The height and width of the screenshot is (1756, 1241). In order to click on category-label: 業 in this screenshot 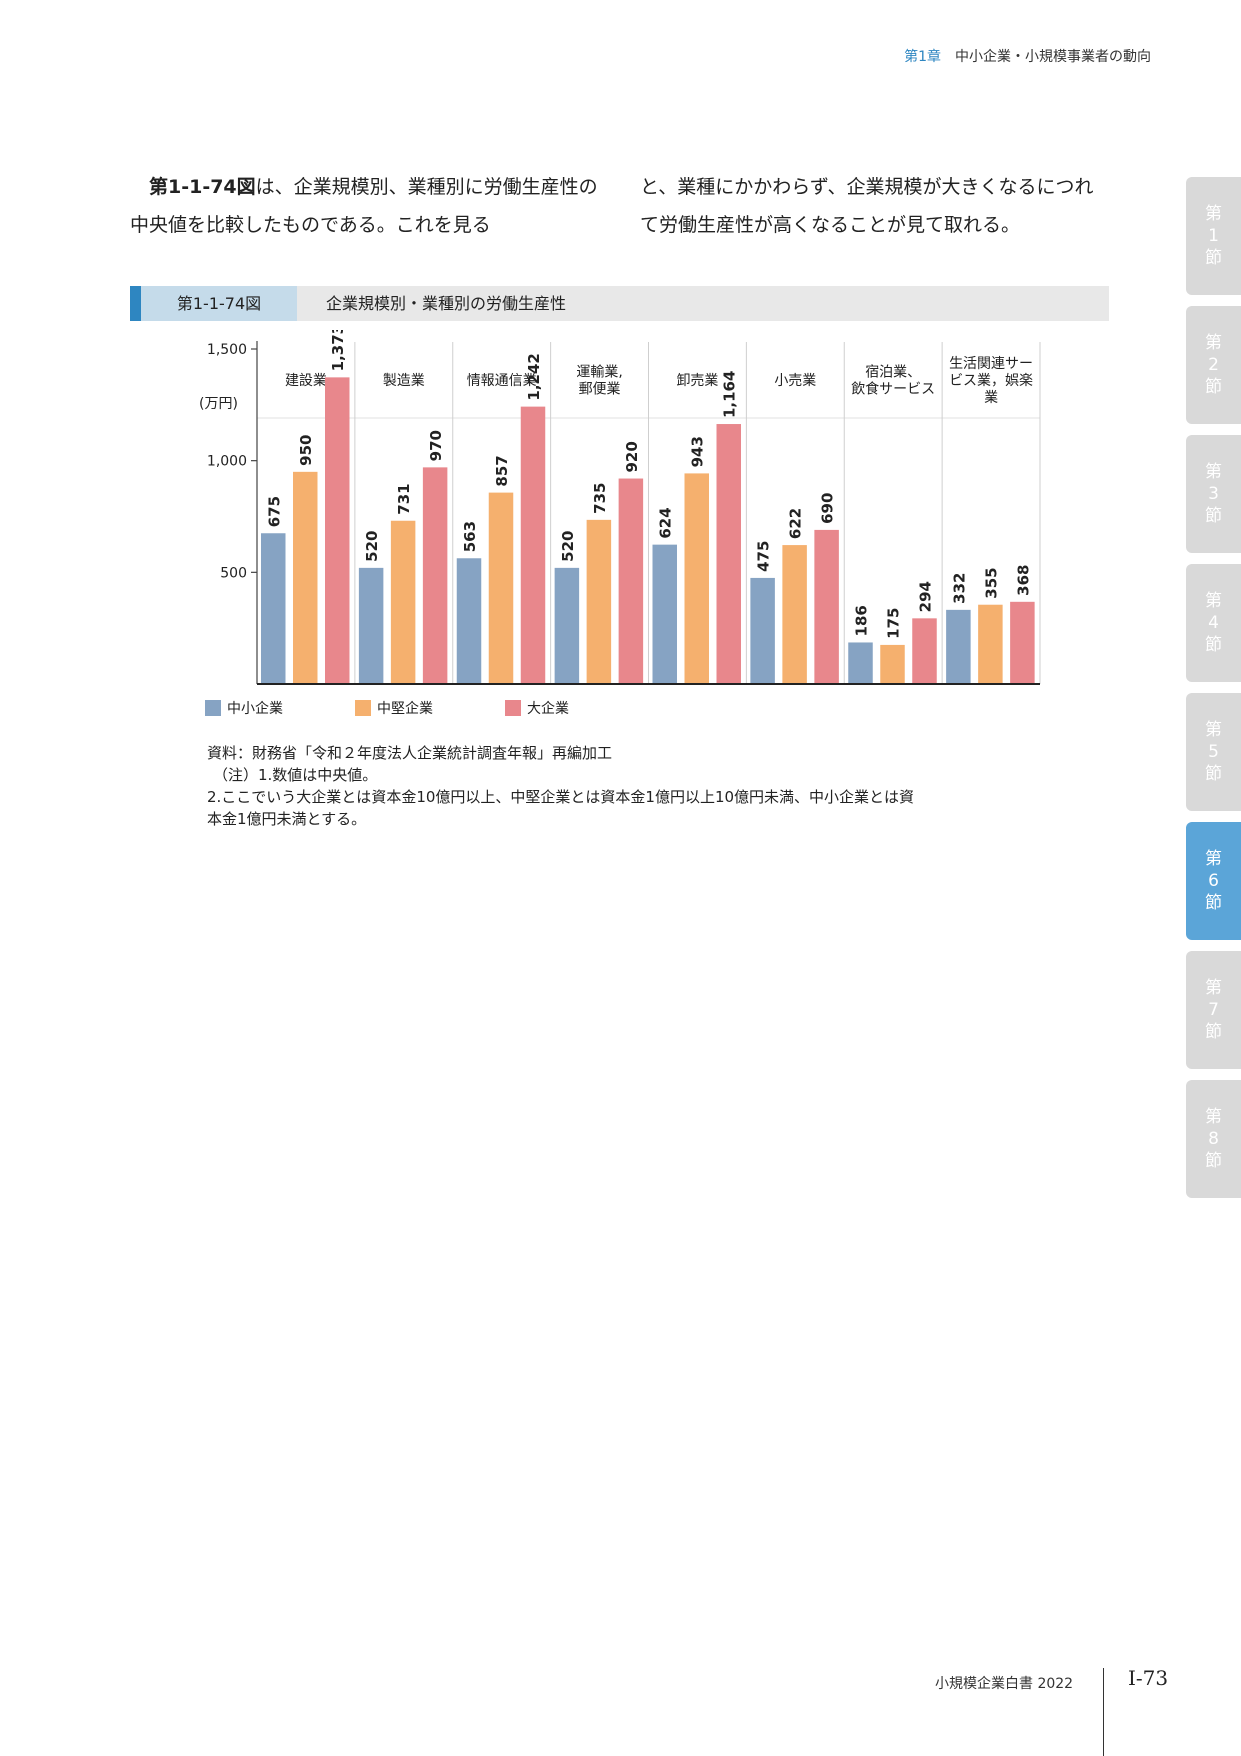, I will do `click(991, 398)`.